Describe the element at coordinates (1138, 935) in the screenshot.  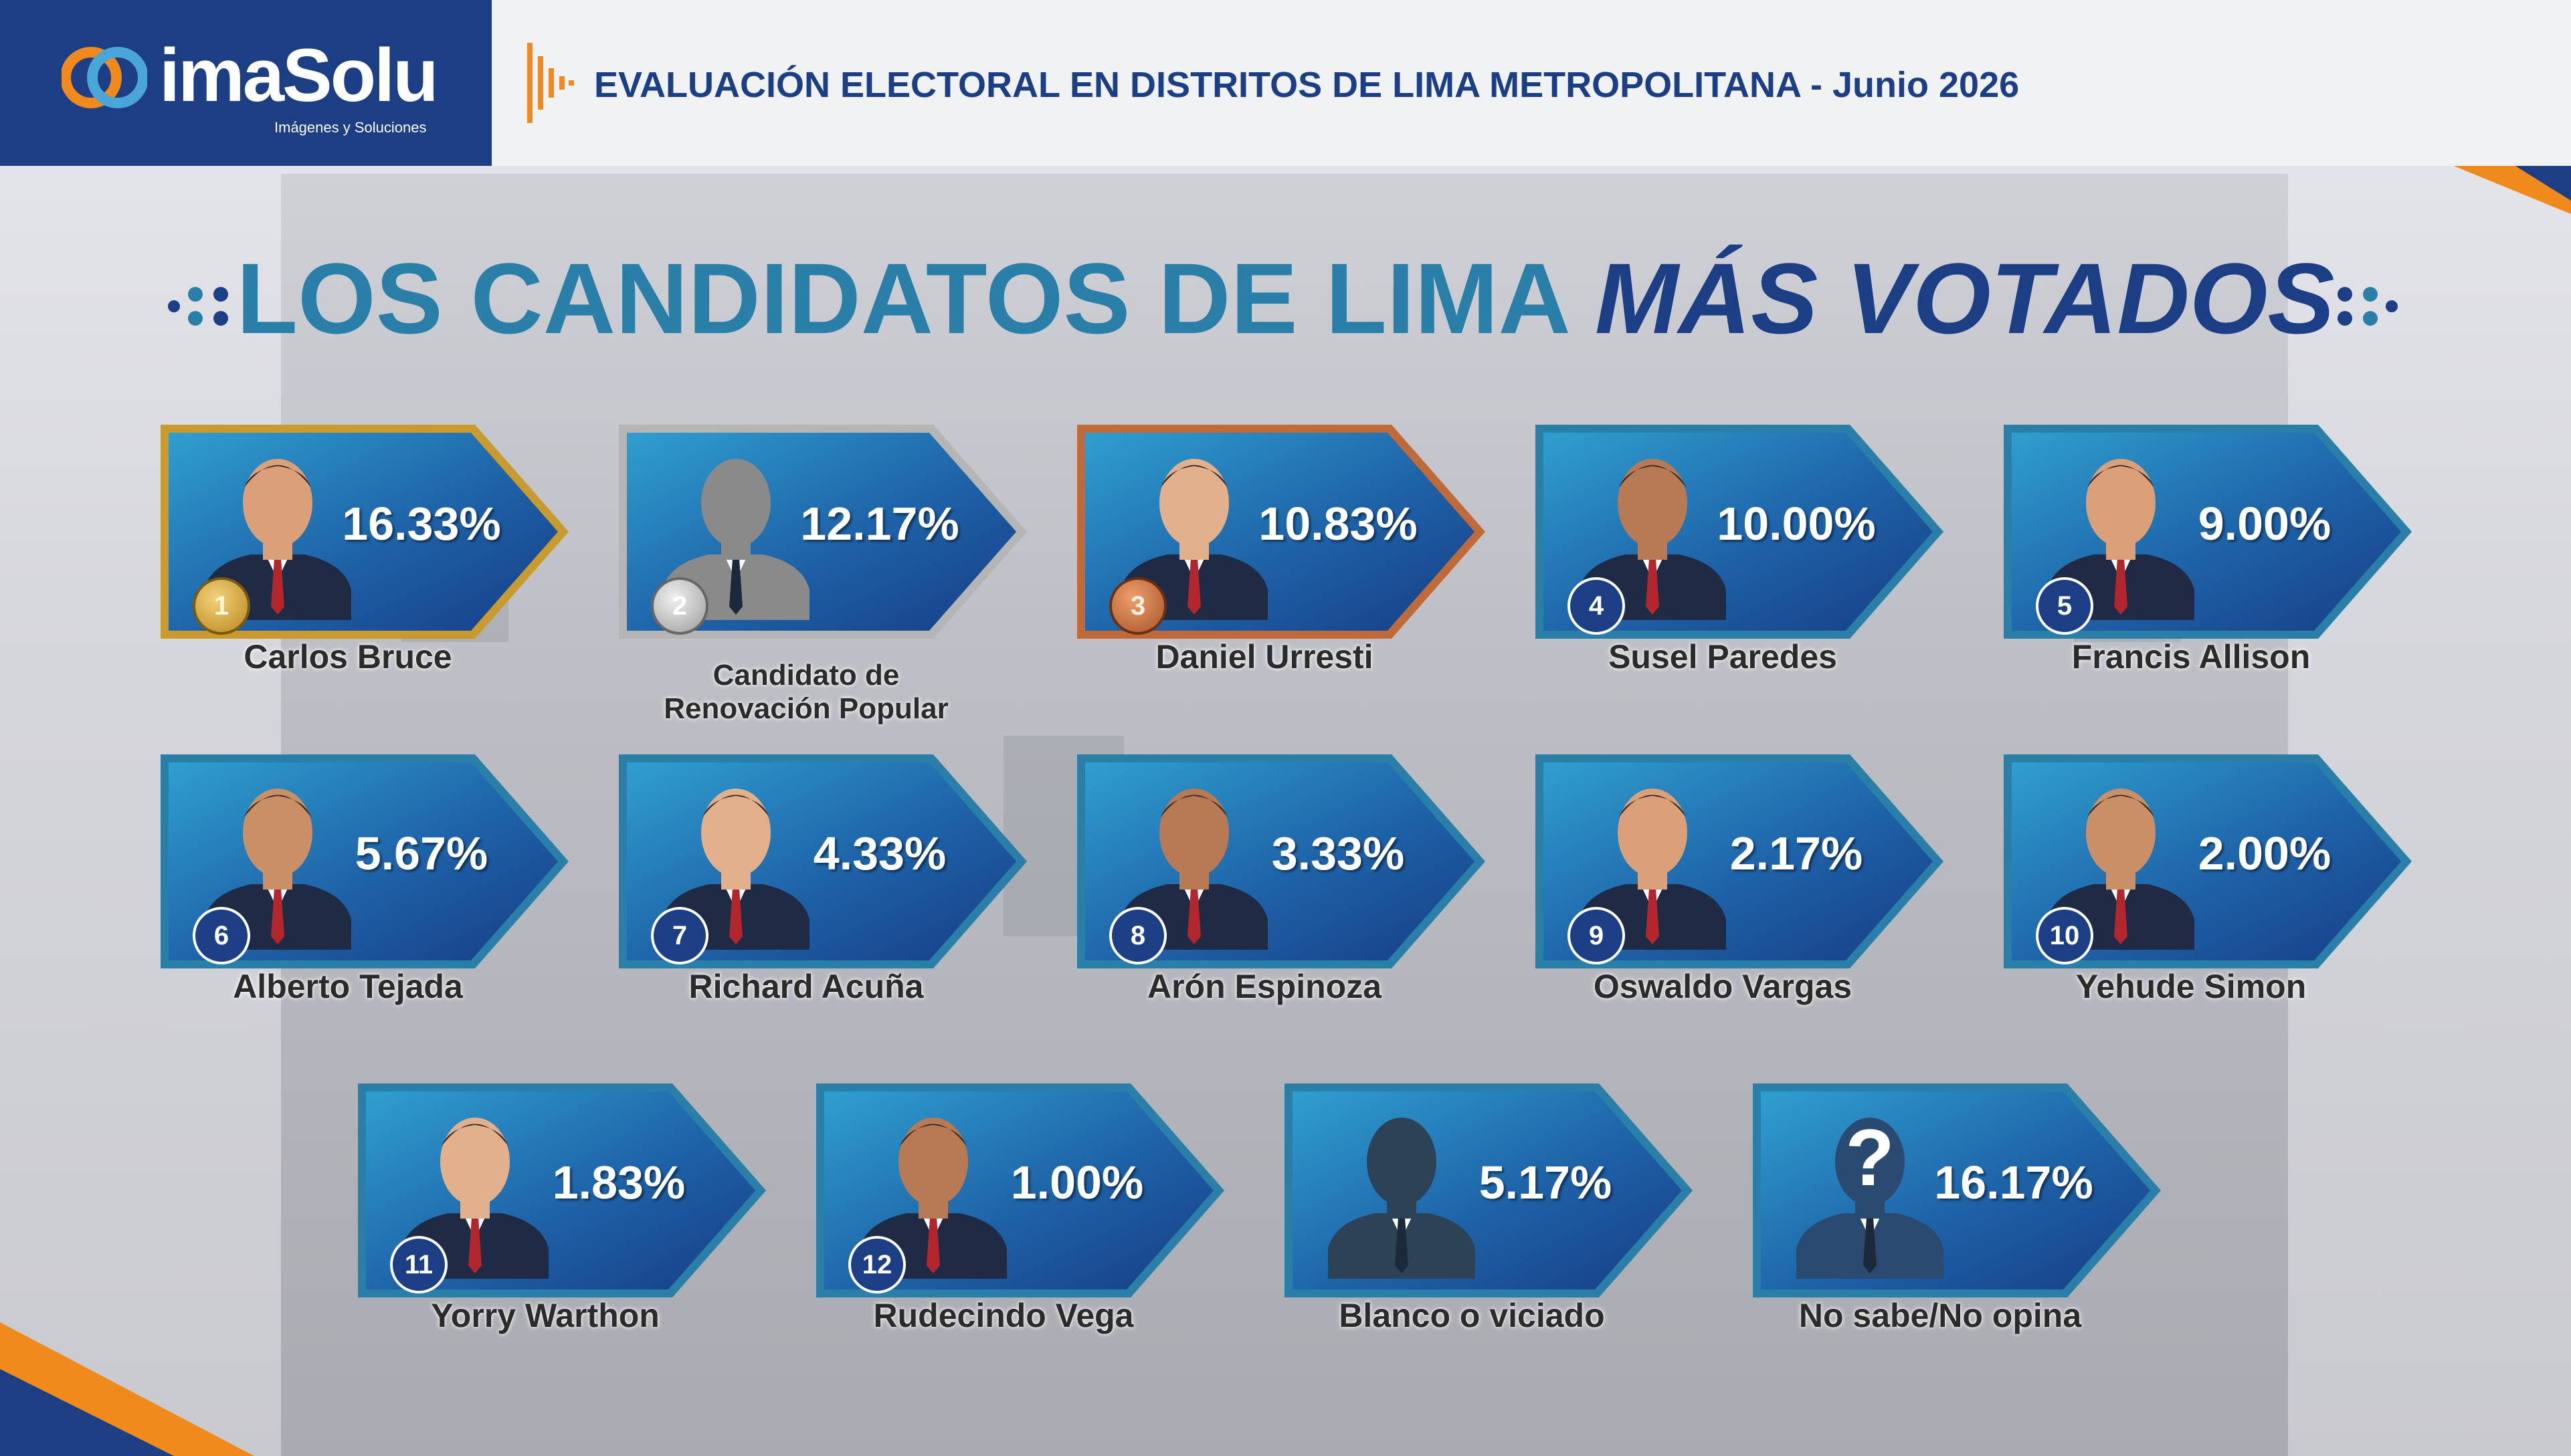
I see `rank-badge: 8` at that location.